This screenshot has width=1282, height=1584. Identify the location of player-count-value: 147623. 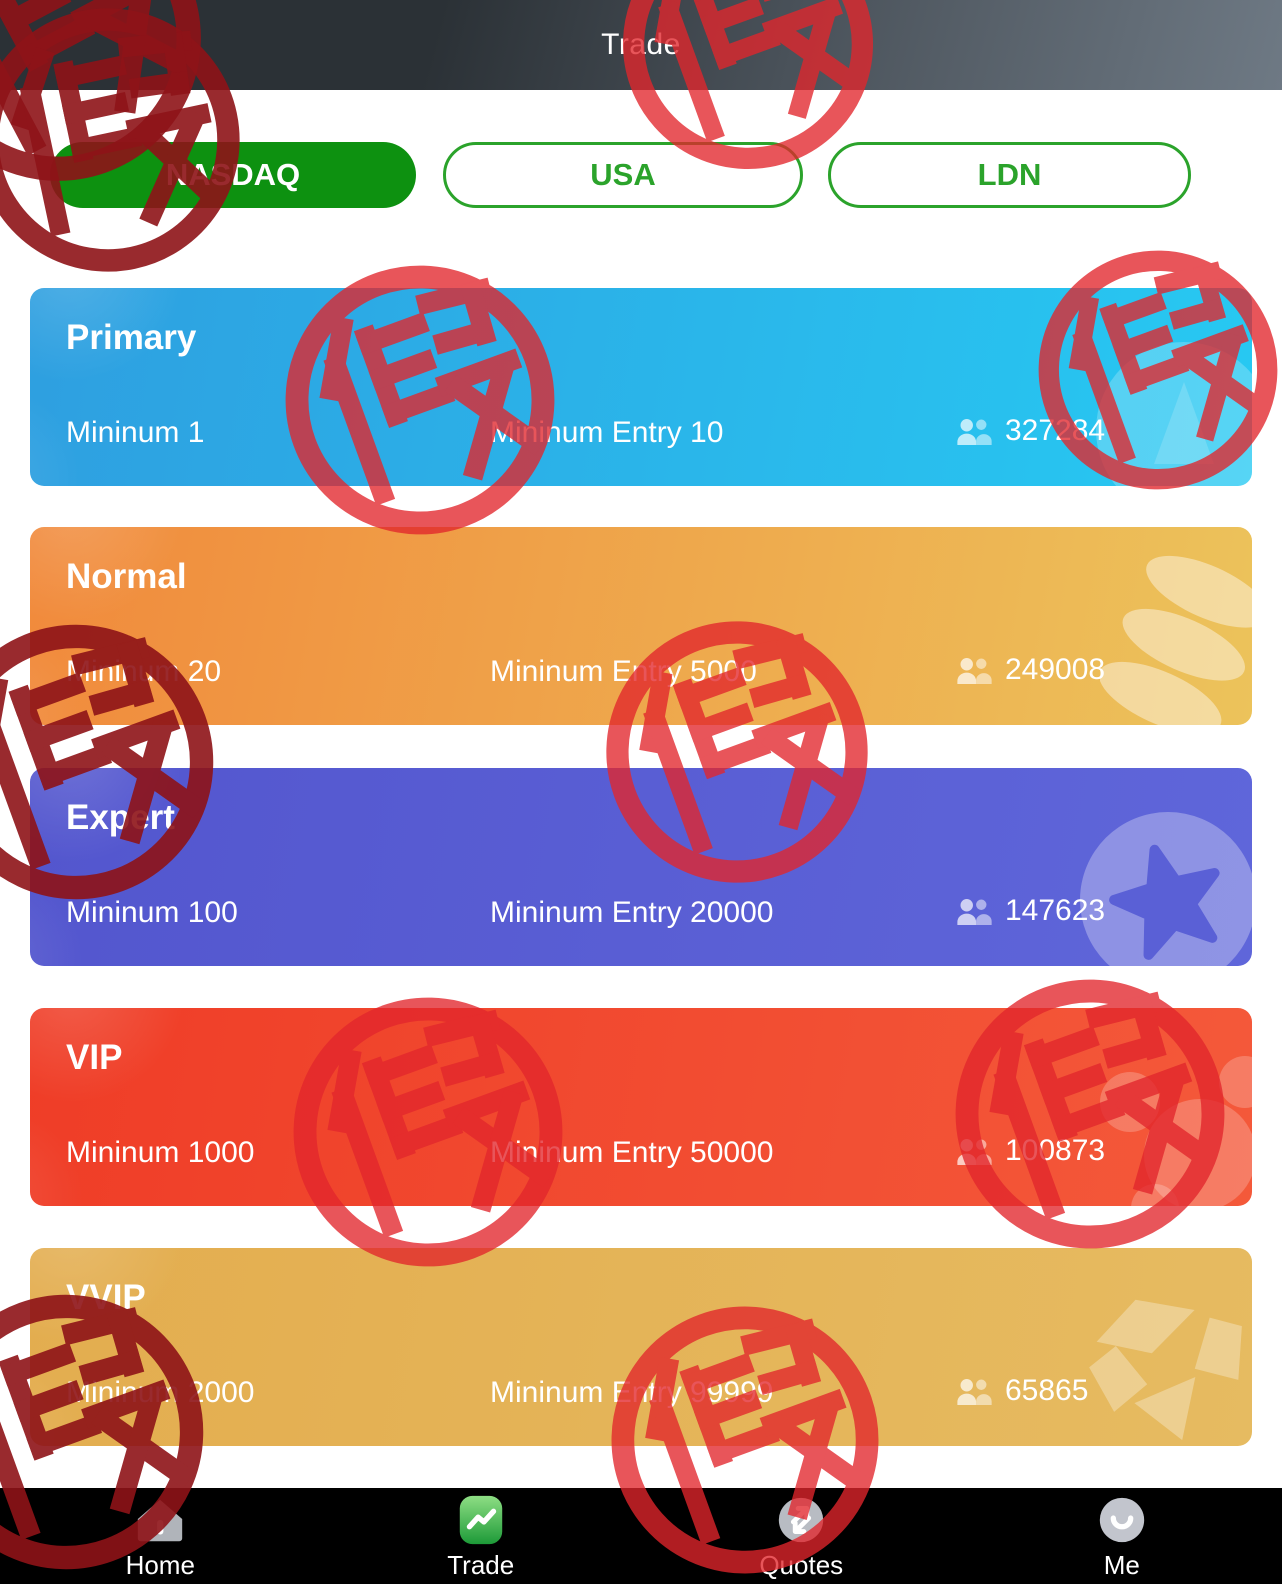
(1055, 910).